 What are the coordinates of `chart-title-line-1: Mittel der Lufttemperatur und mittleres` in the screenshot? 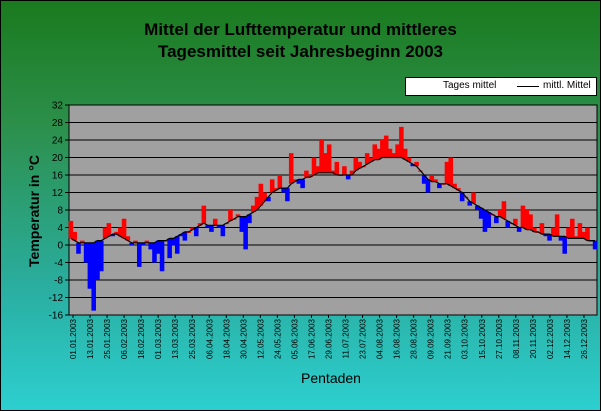 It's located at (300, 29).